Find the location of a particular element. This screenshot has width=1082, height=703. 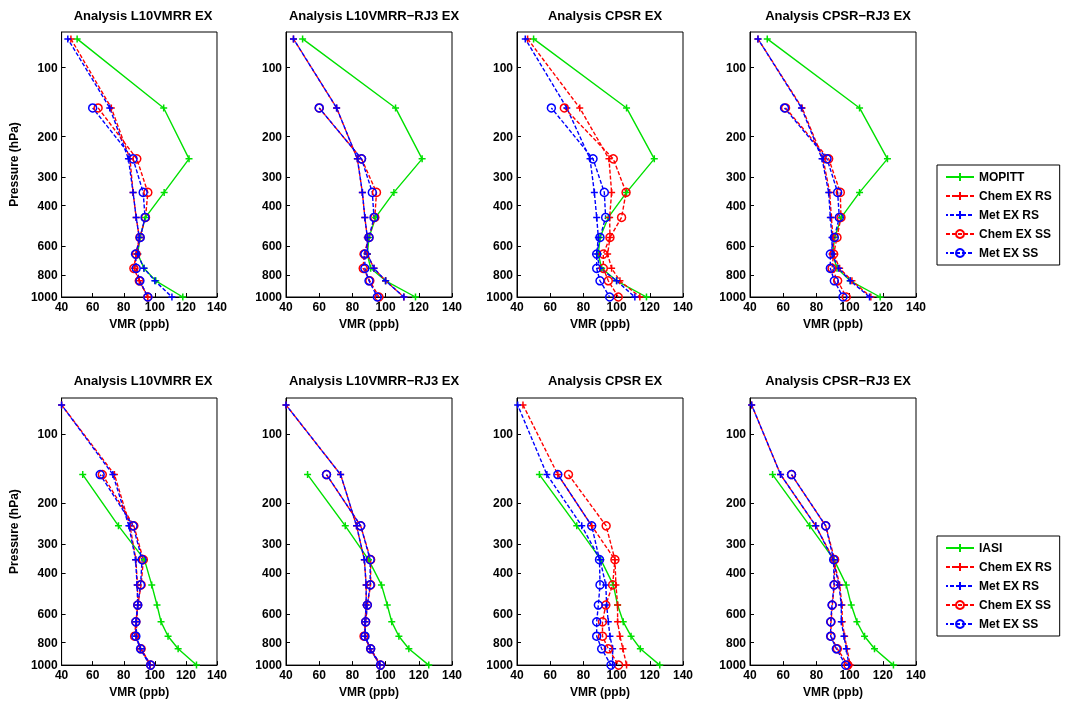

legend-label: MOPITT is located at coordinates (1002, 177).